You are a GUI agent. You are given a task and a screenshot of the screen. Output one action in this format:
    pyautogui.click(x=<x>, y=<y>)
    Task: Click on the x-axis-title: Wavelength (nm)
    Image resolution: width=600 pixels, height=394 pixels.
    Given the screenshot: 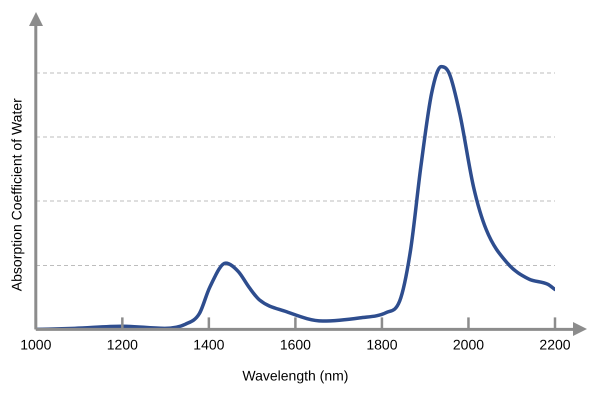 What is the action you would take?
    pyautogui.click(x=295, y=375)
    